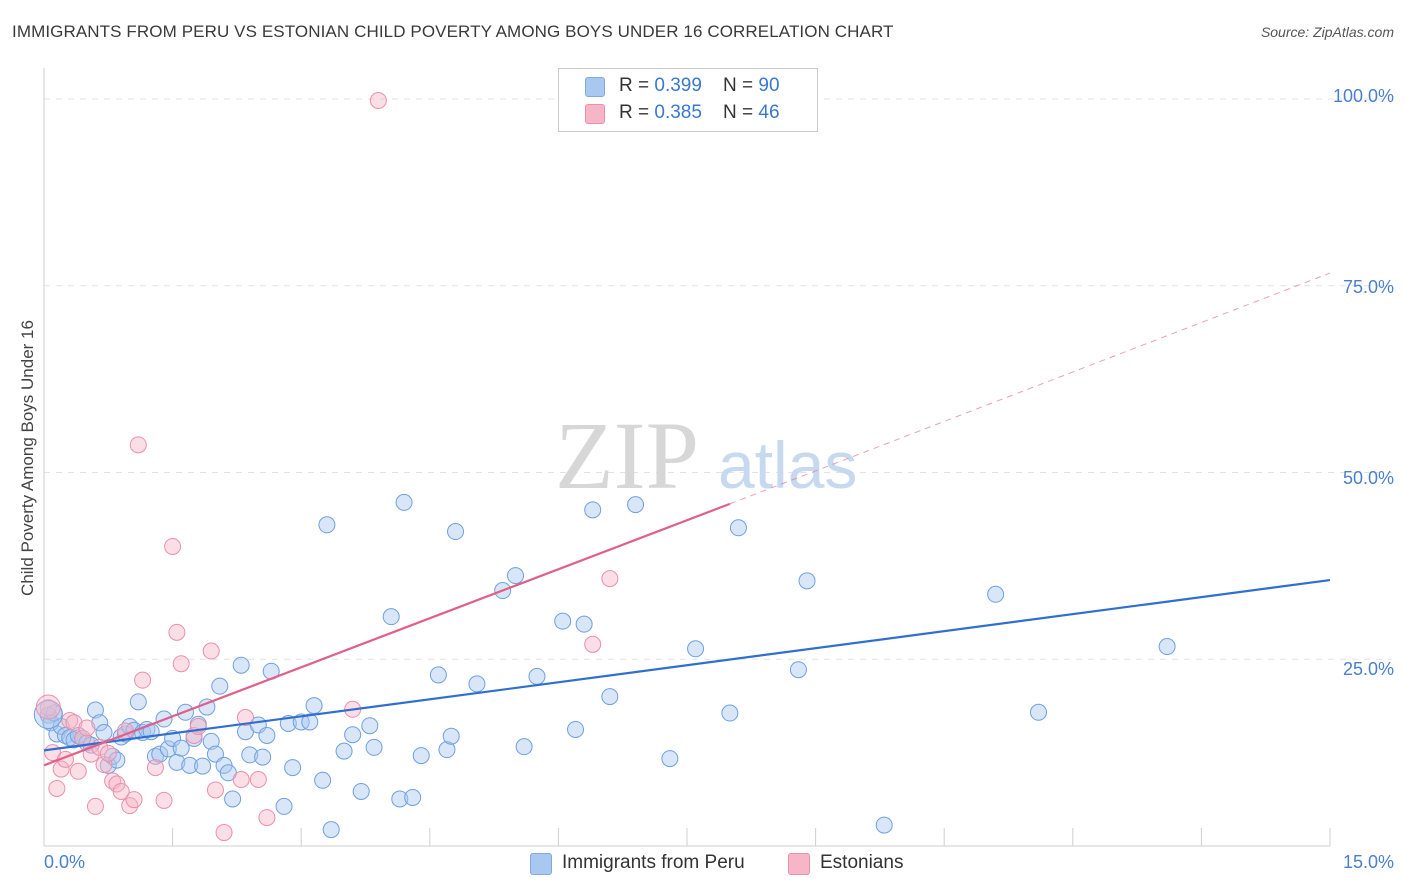 This screenshot has width=1406, height=892. What do you see at coordinates (1327, 32) in the screenshot?
I see `source-credit: Source: ZipAtlas.com` at bounding box center [1327, 32].